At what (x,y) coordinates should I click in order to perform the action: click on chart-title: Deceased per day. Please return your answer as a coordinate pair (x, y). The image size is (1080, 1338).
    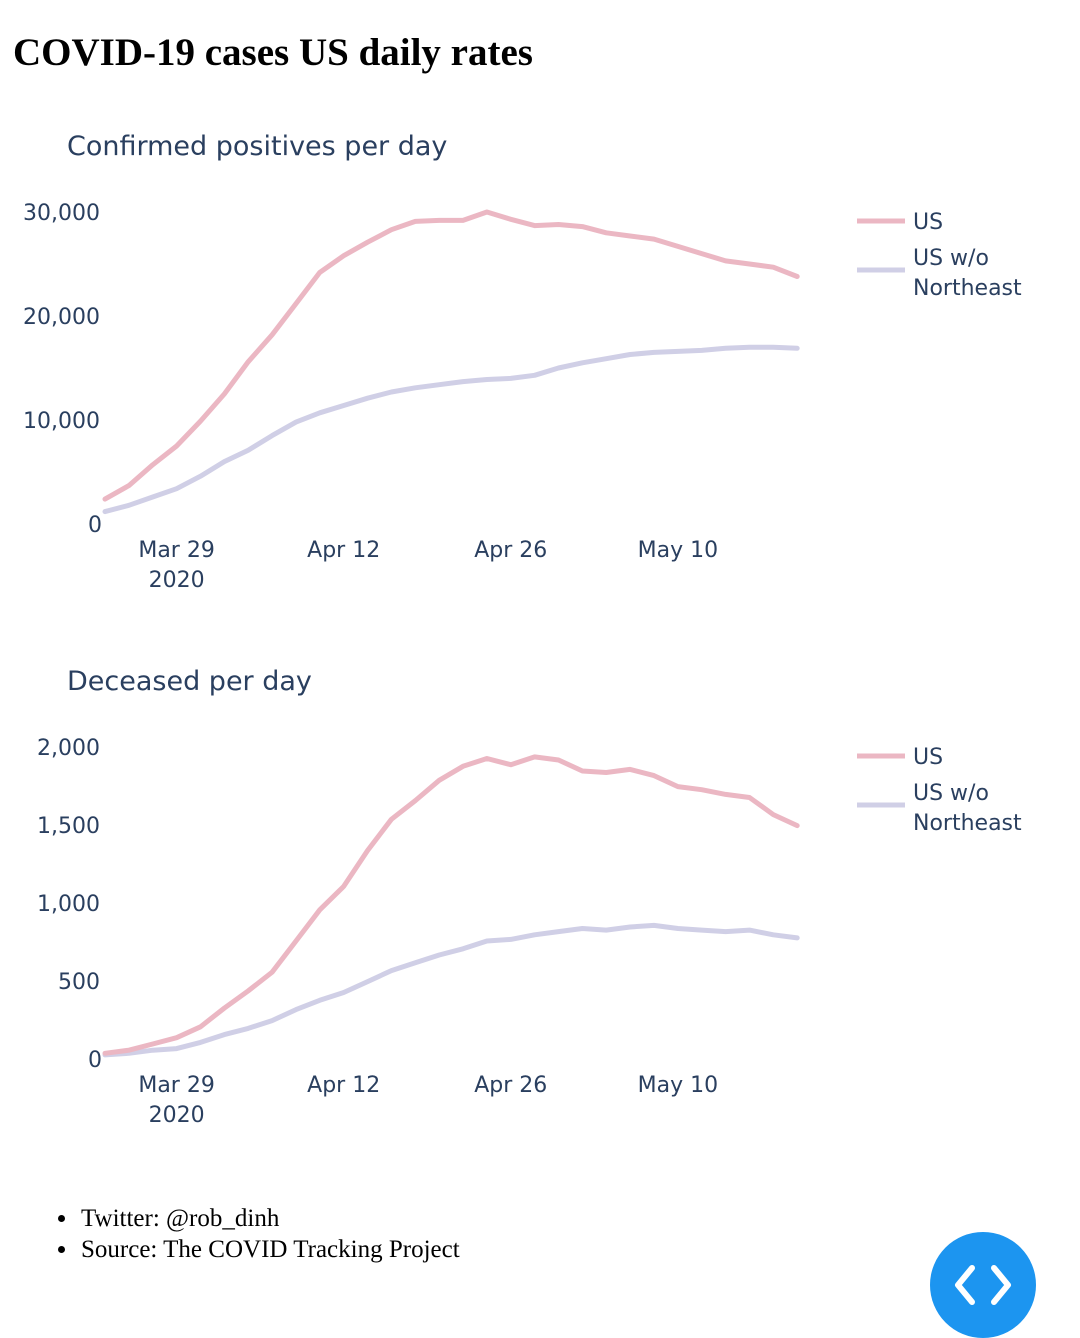
    Looking at the image, I should click on (189, 681).